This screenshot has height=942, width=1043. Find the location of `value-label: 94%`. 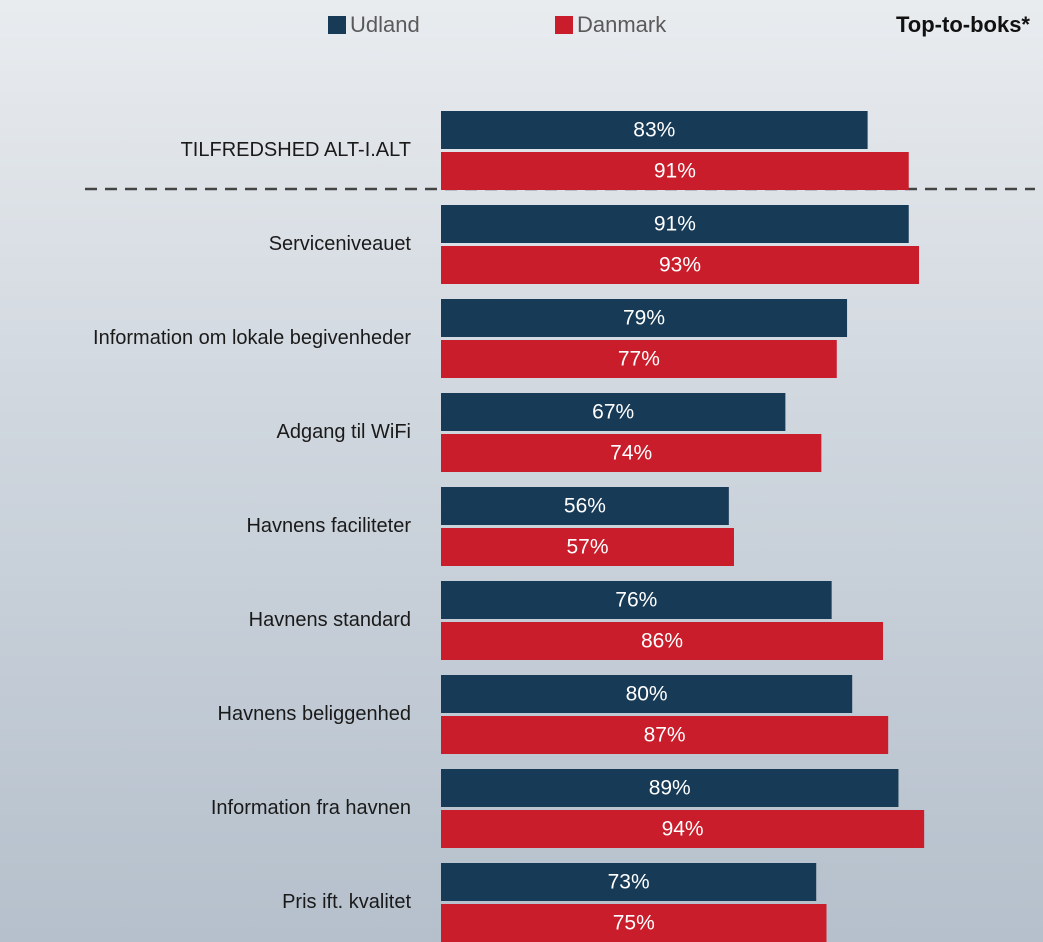

value-label: 94% is located at coordinates (683, 829).